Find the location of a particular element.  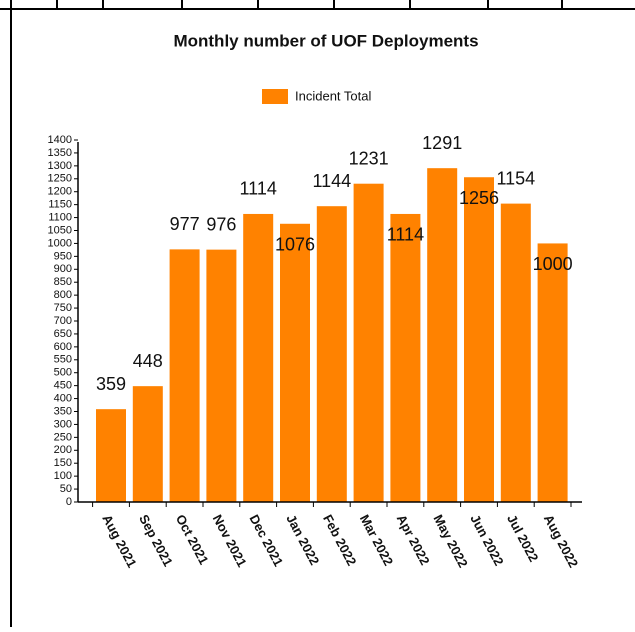

x-tick-label: Sep 2021 is located at coordinates (156, 540).